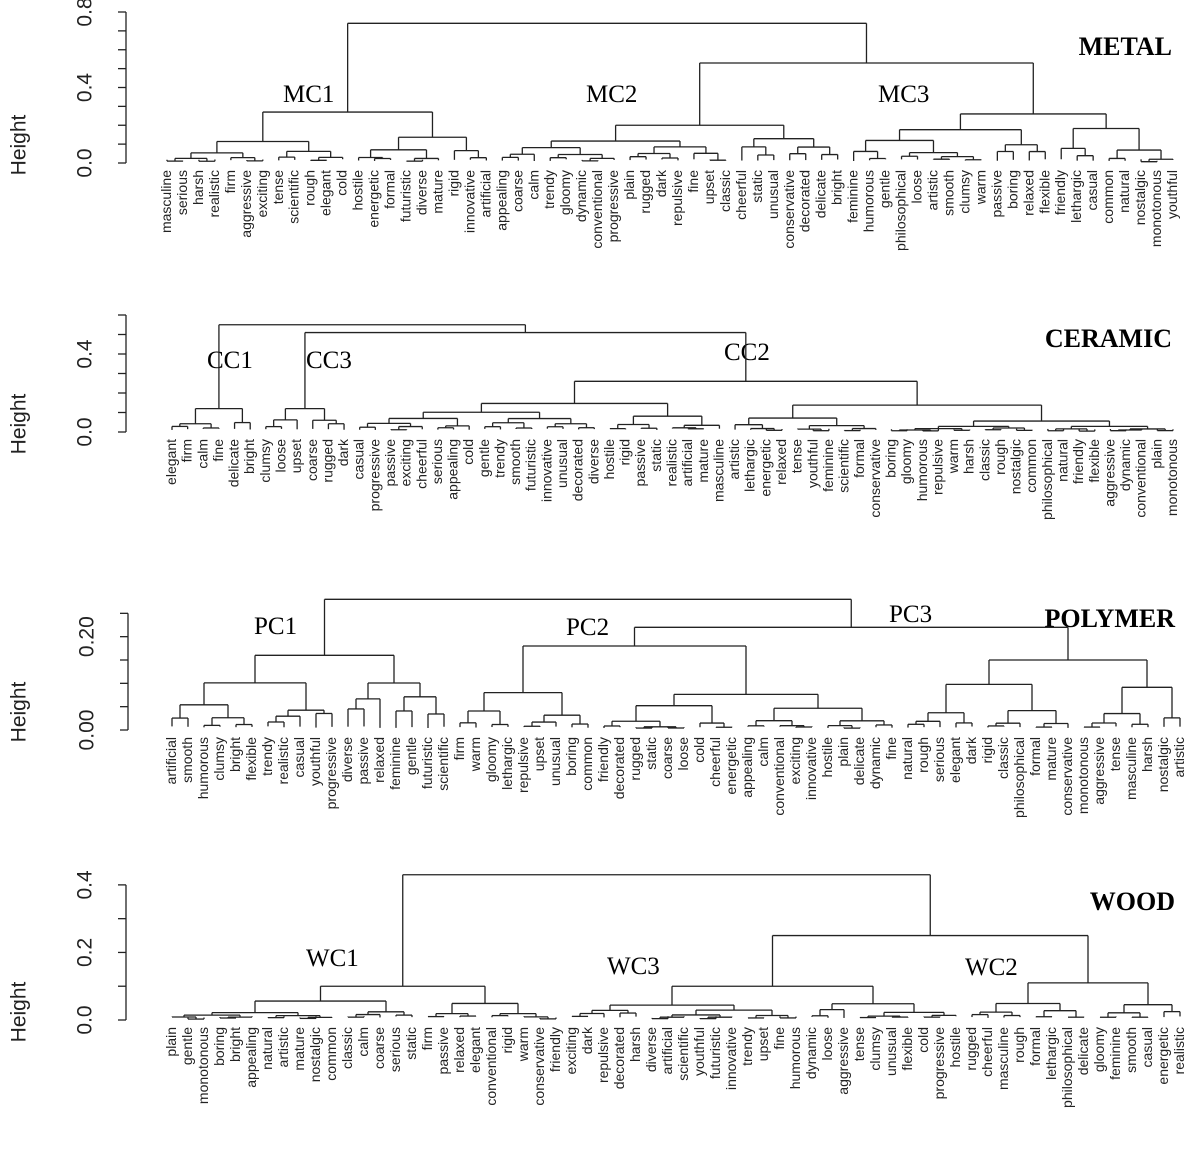 This screenshot has height=1149, width=1189. I want to click on y-tick-label: 0.0, so click(85, 1019).